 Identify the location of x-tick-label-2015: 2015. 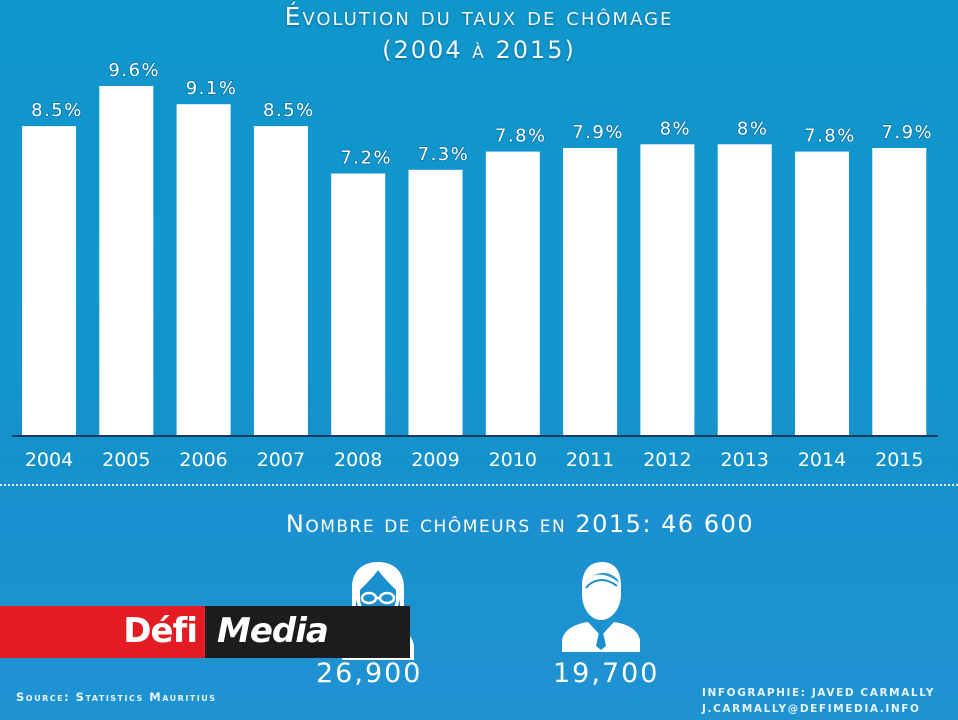
(899, 460).